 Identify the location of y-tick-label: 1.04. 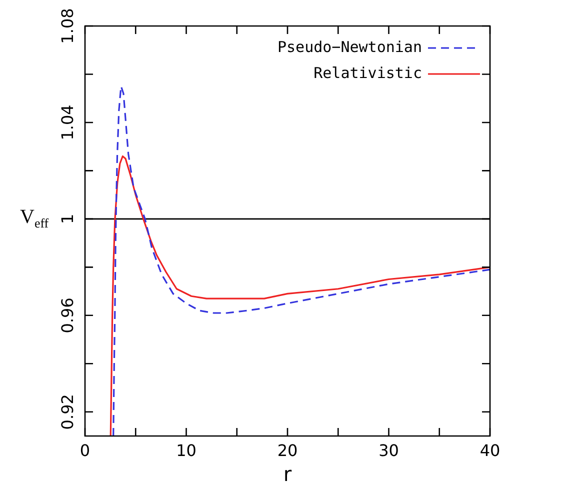
(68, 122).